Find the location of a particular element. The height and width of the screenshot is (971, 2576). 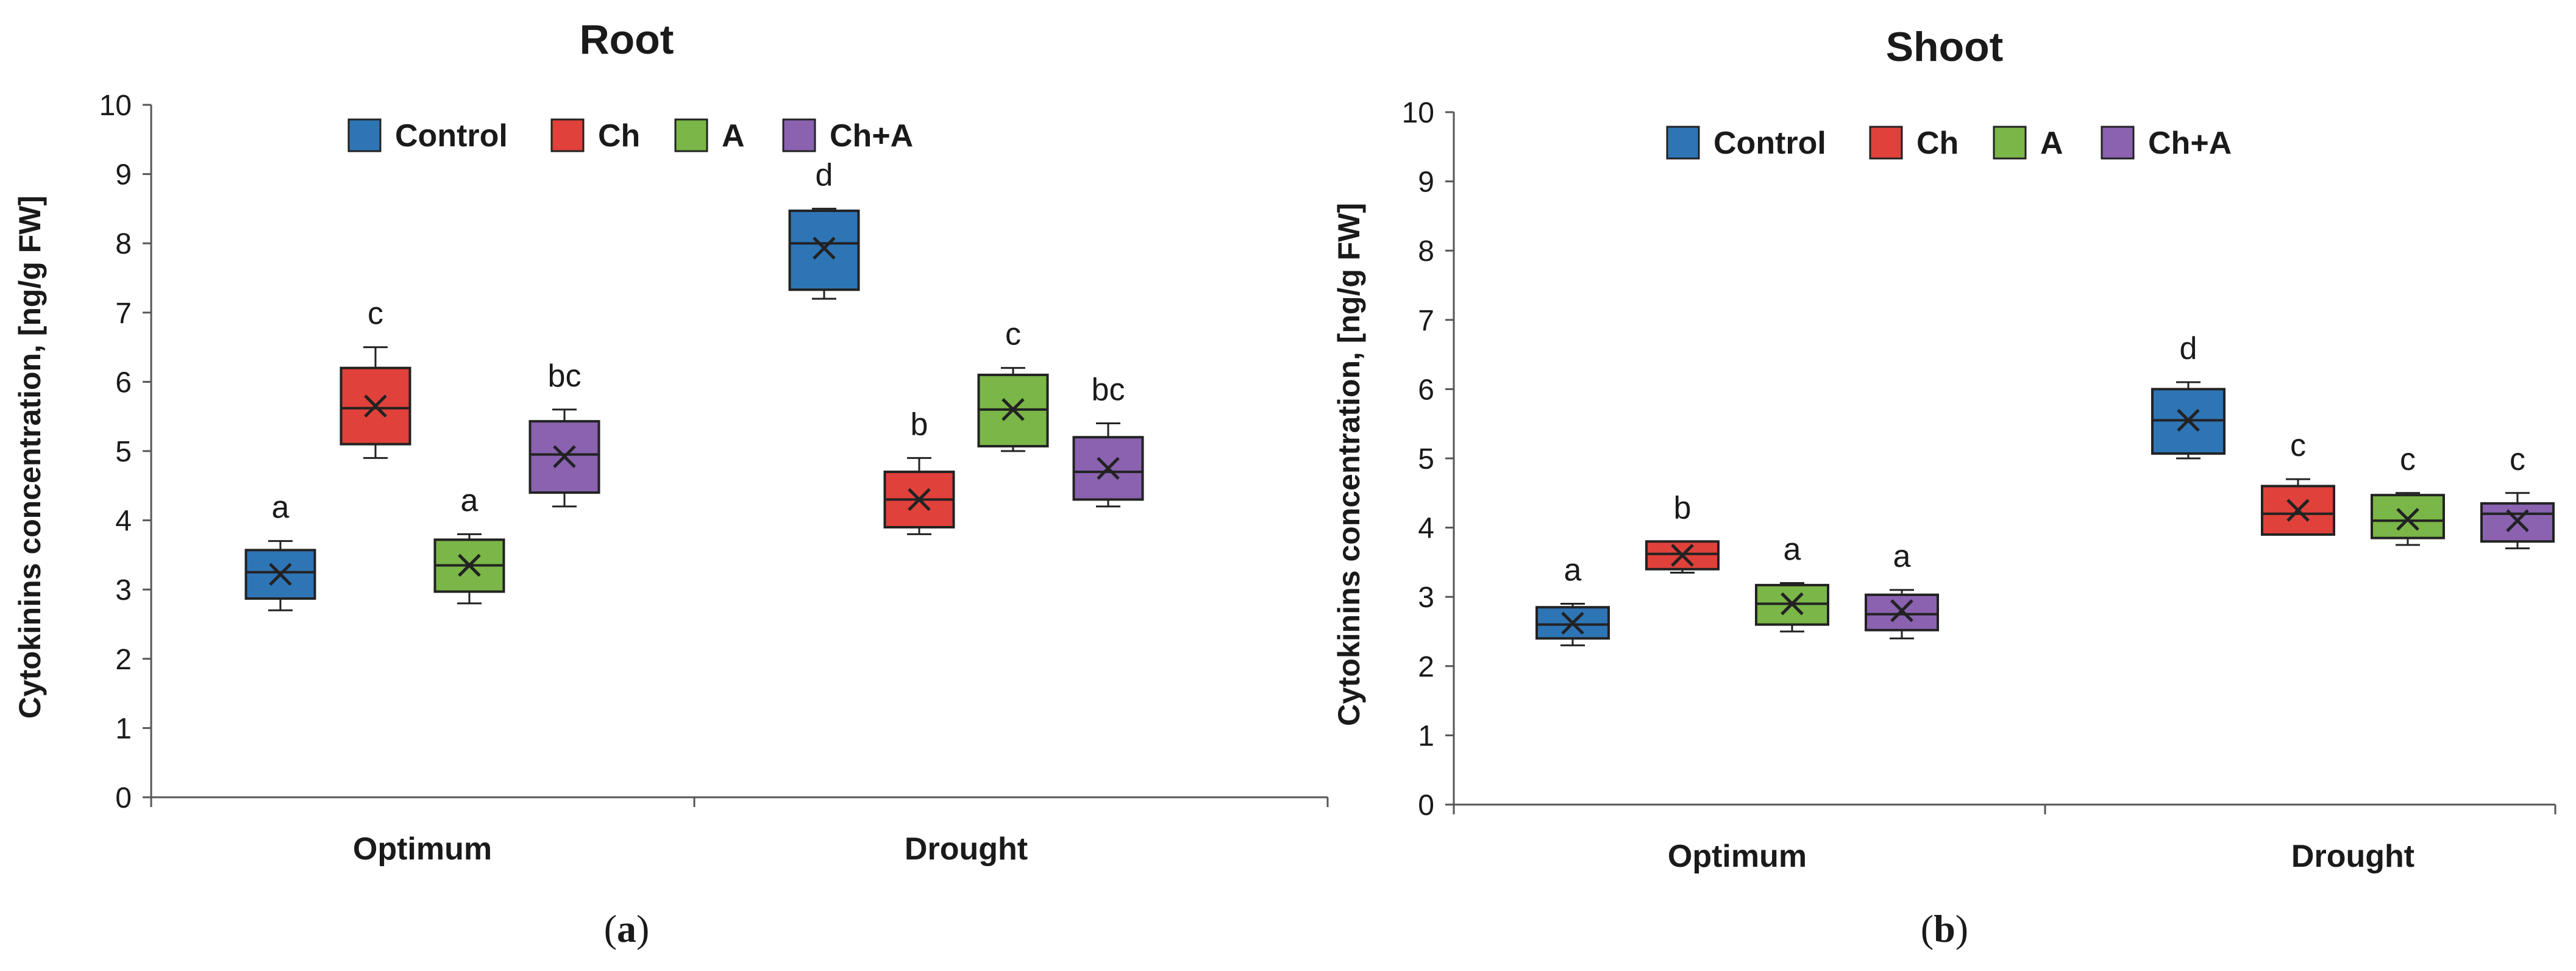

panel-a-optimum-ch-plus-a-significance-letter: bc is located at coordinates (565, 376).